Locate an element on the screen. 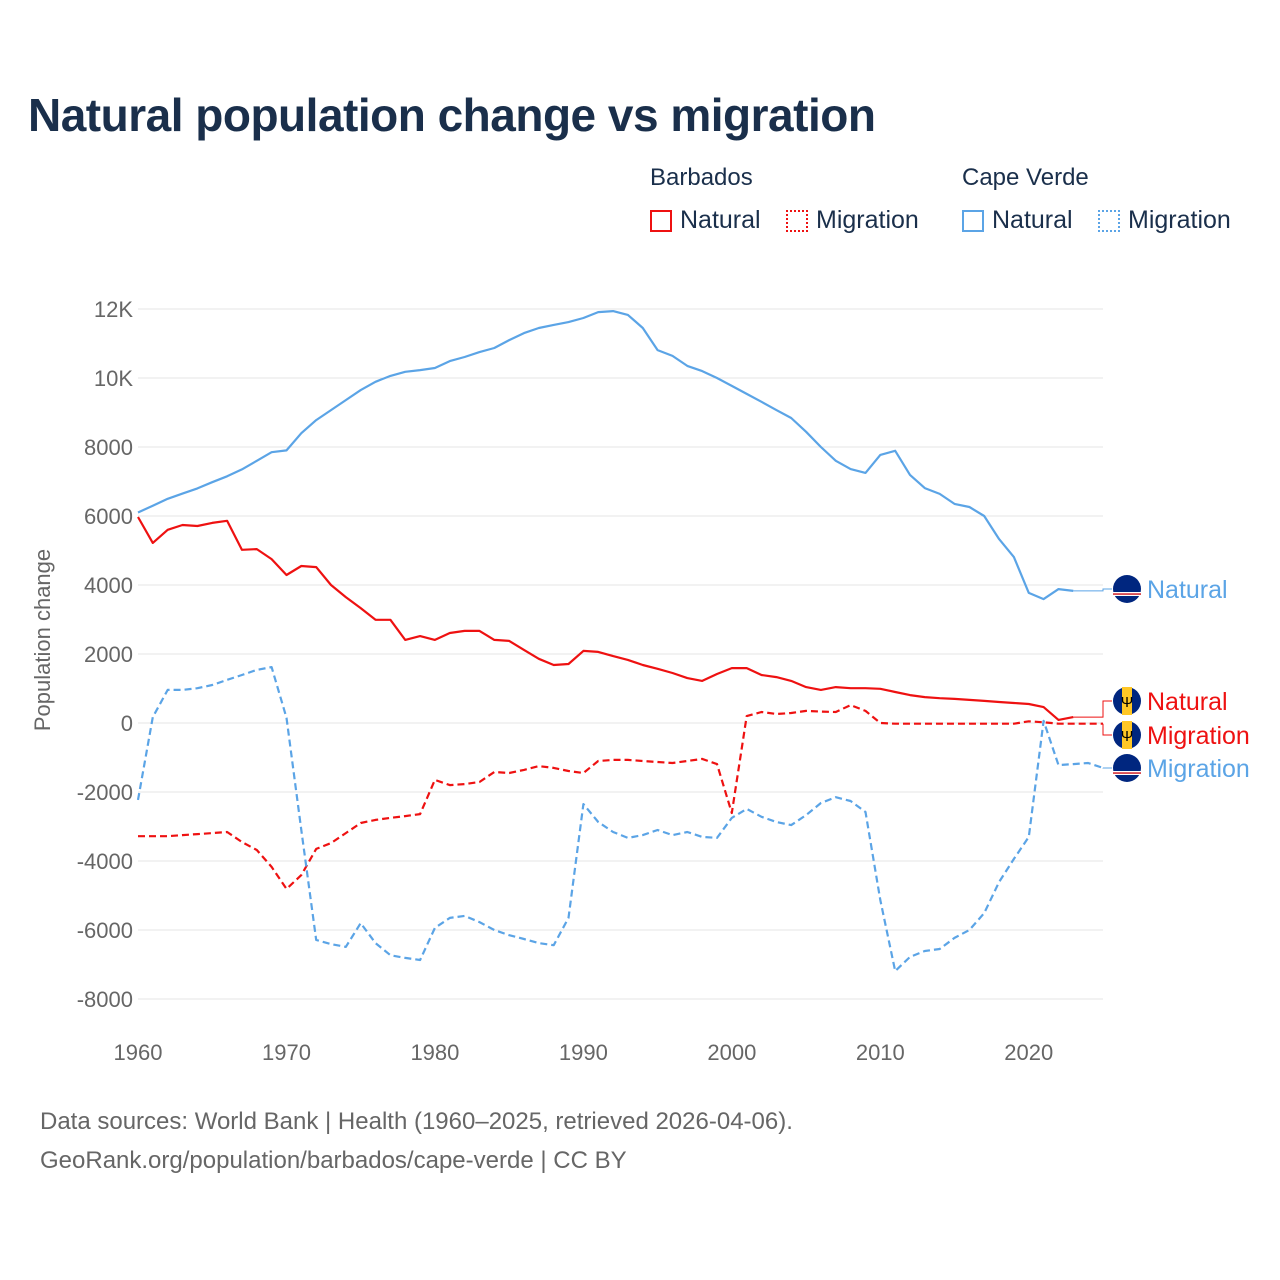 The width and height of the screenshot is (1280, 1280). legend-item-barbados-natural: Natural is located at coordinates (705, 220).